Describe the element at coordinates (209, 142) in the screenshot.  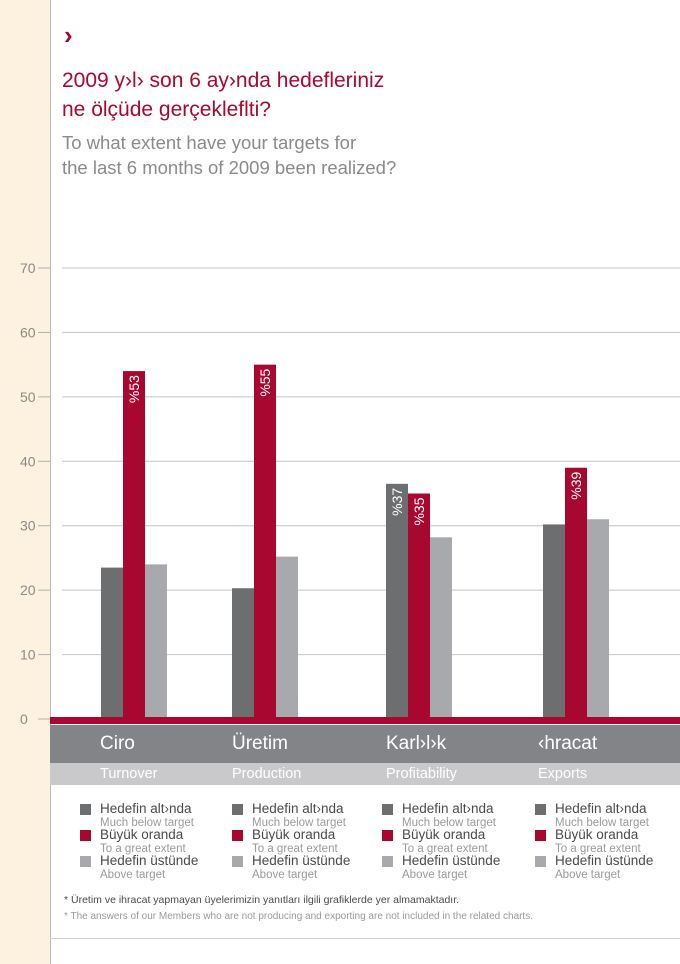
I see `title-en-line-1: To what extent have your targets for` at that location.